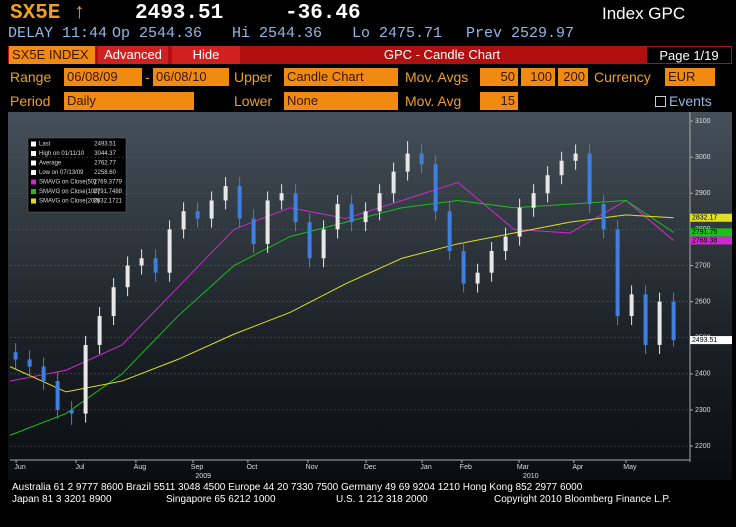  Describe the element at coordinates (442, 54) in the screenshot. I see `toolbar-title: GPC - Candle Chart` at that location.